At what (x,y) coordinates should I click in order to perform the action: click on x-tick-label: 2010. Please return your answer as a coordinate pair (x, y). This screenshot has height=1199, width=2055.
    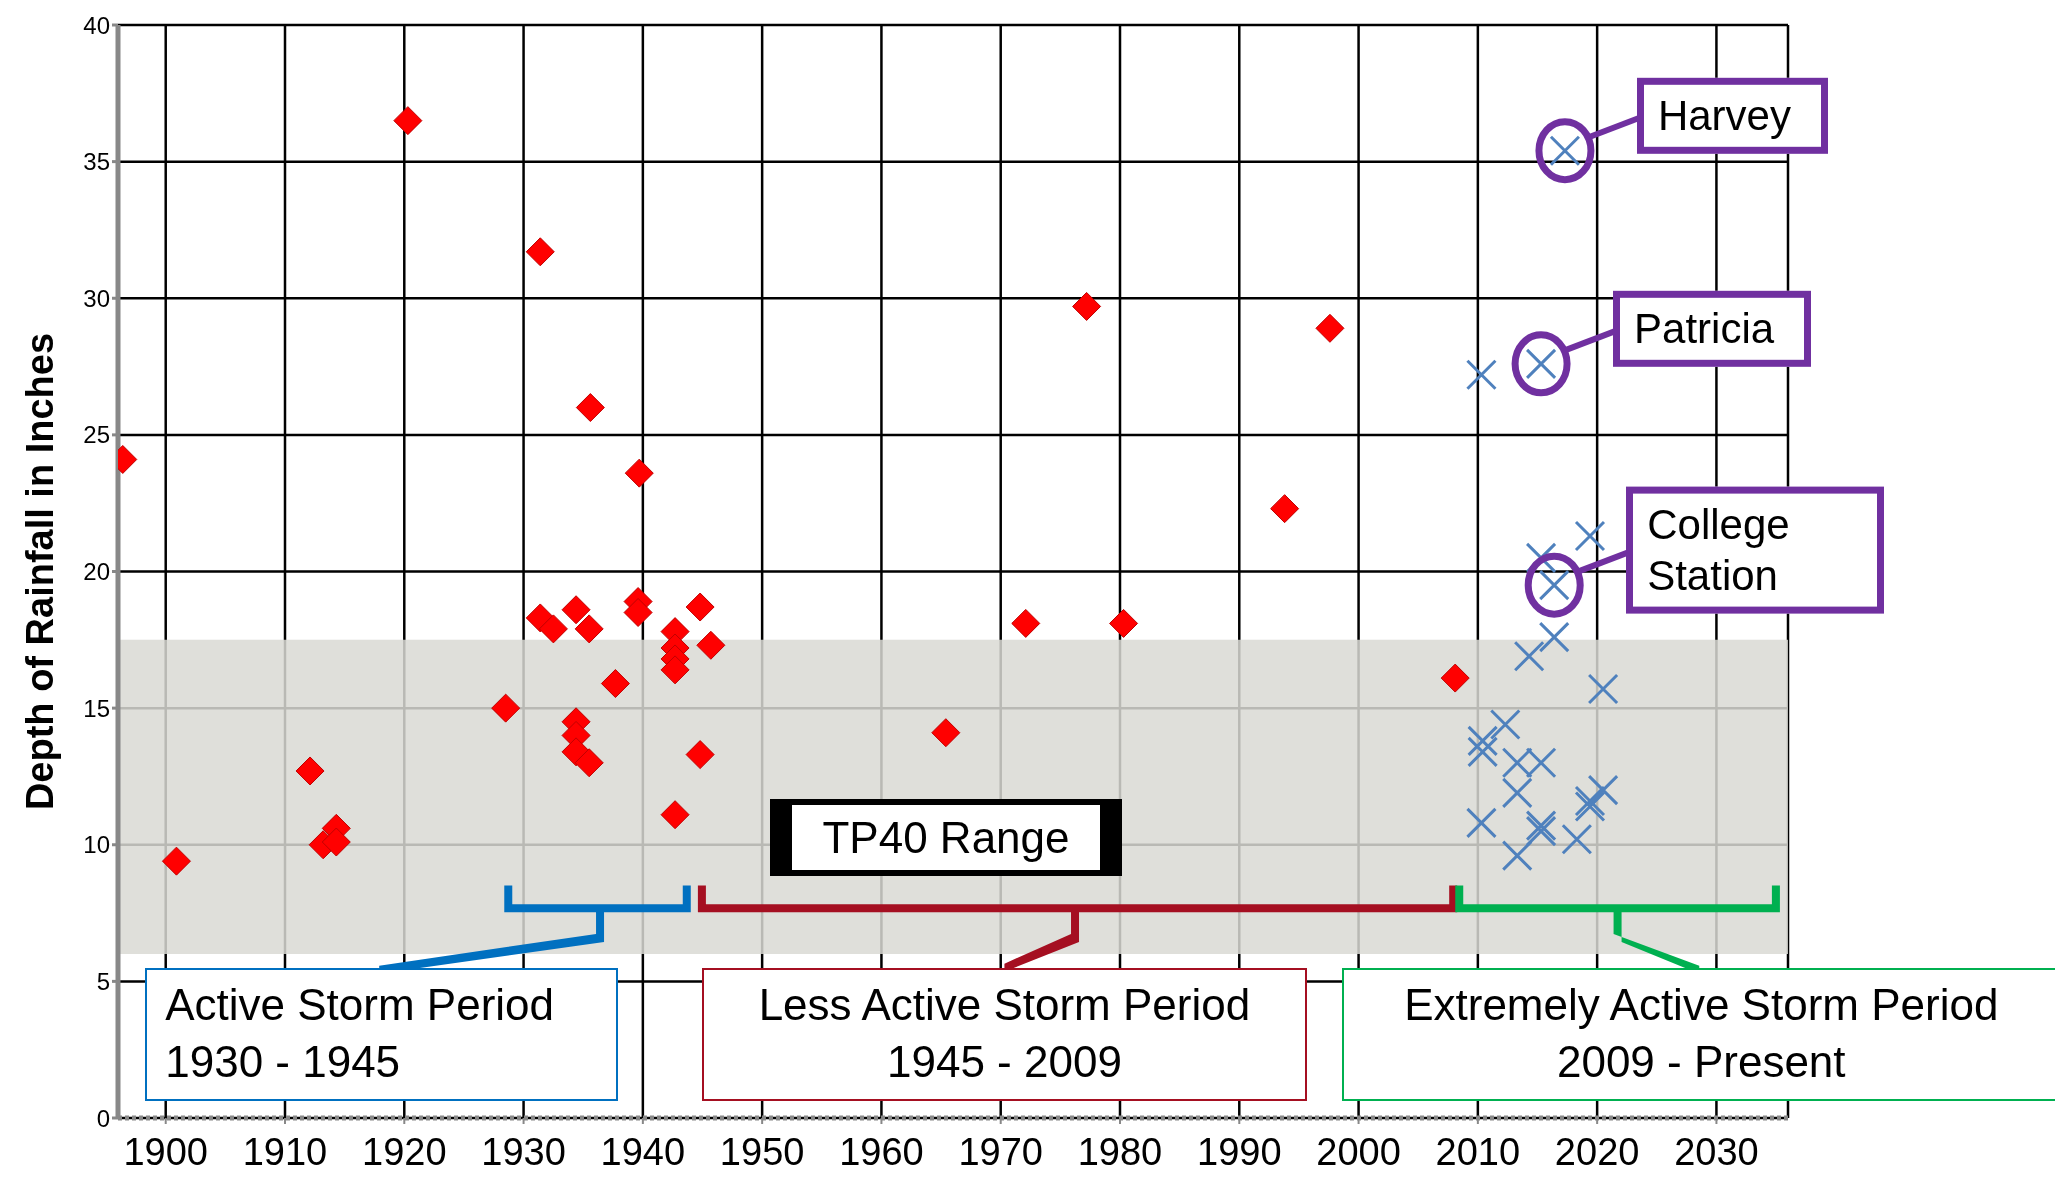
    Looking at the image, I should click on (1478, 1151).